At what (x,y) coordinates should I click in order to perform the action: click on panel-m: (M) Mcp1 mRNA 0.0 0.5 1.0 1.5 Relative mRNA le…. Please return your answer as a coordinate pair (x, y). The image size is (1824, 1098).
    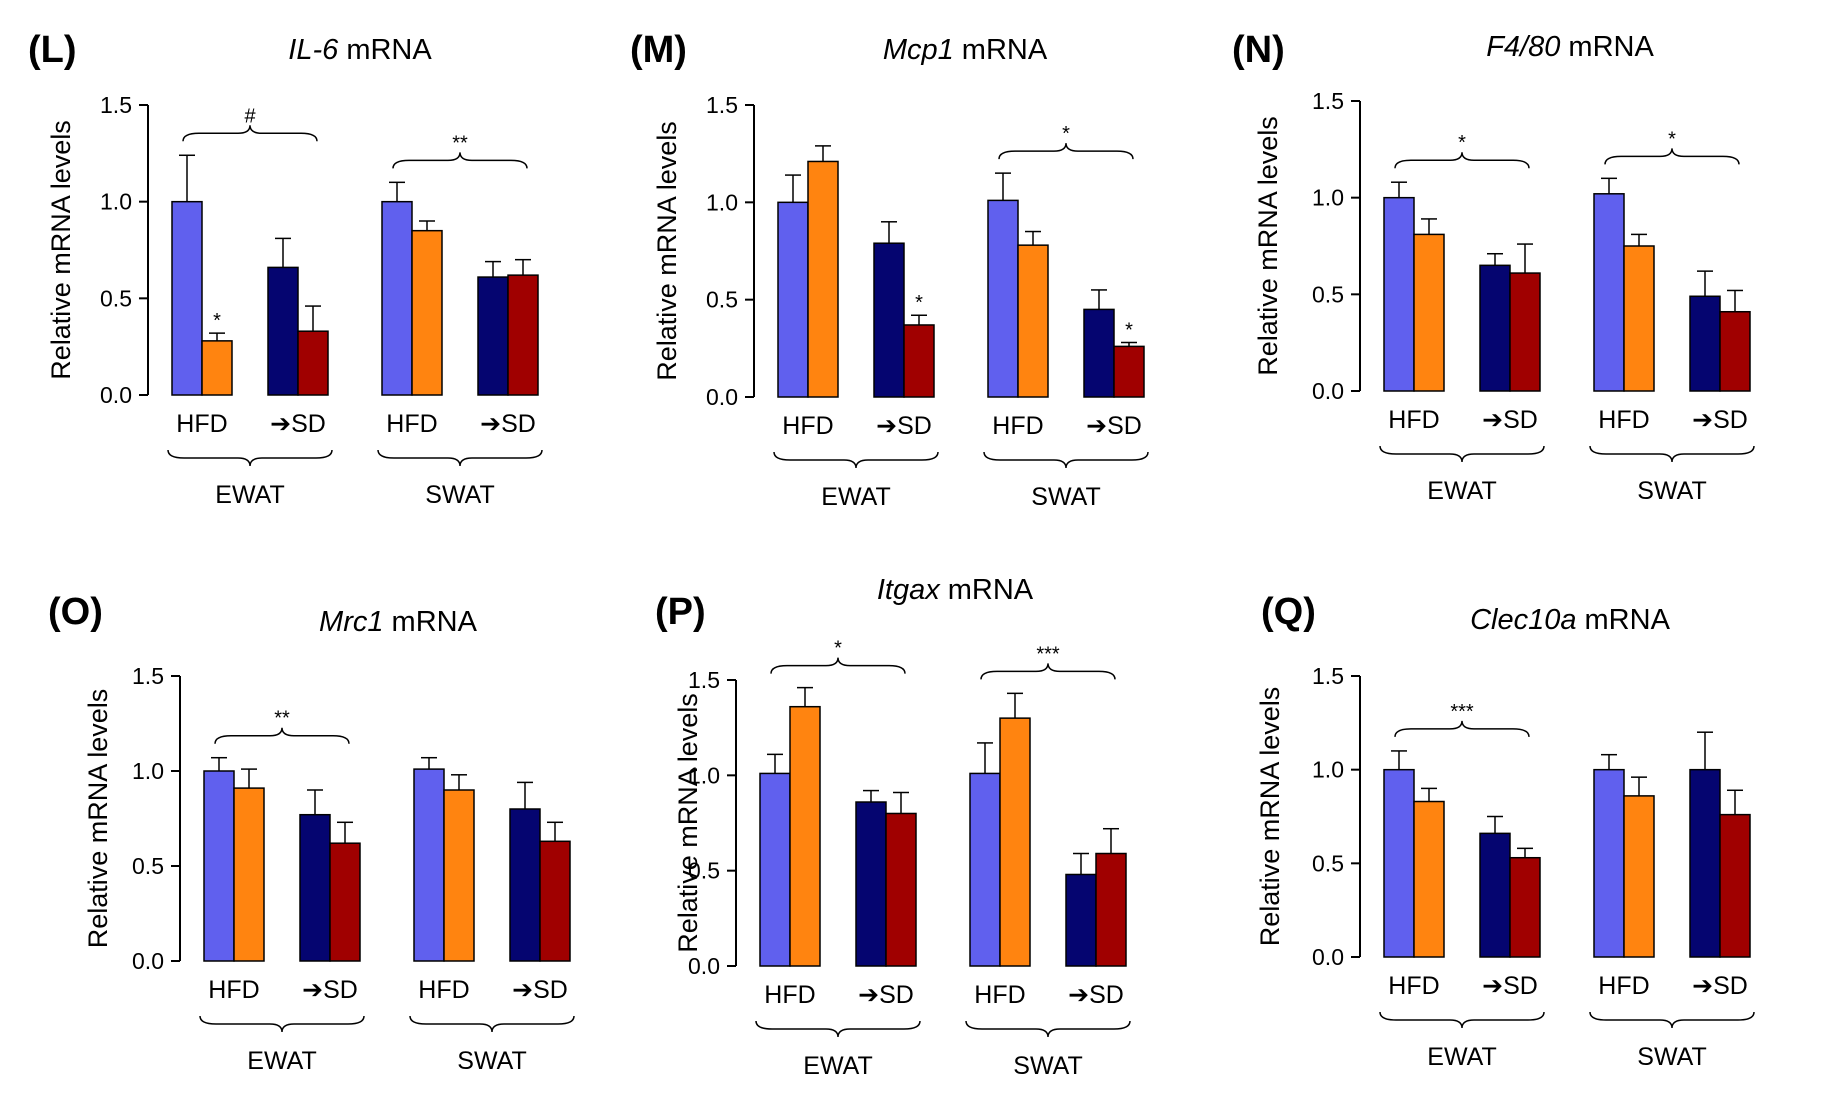
    Looking at the image, I should click on (889, 270).